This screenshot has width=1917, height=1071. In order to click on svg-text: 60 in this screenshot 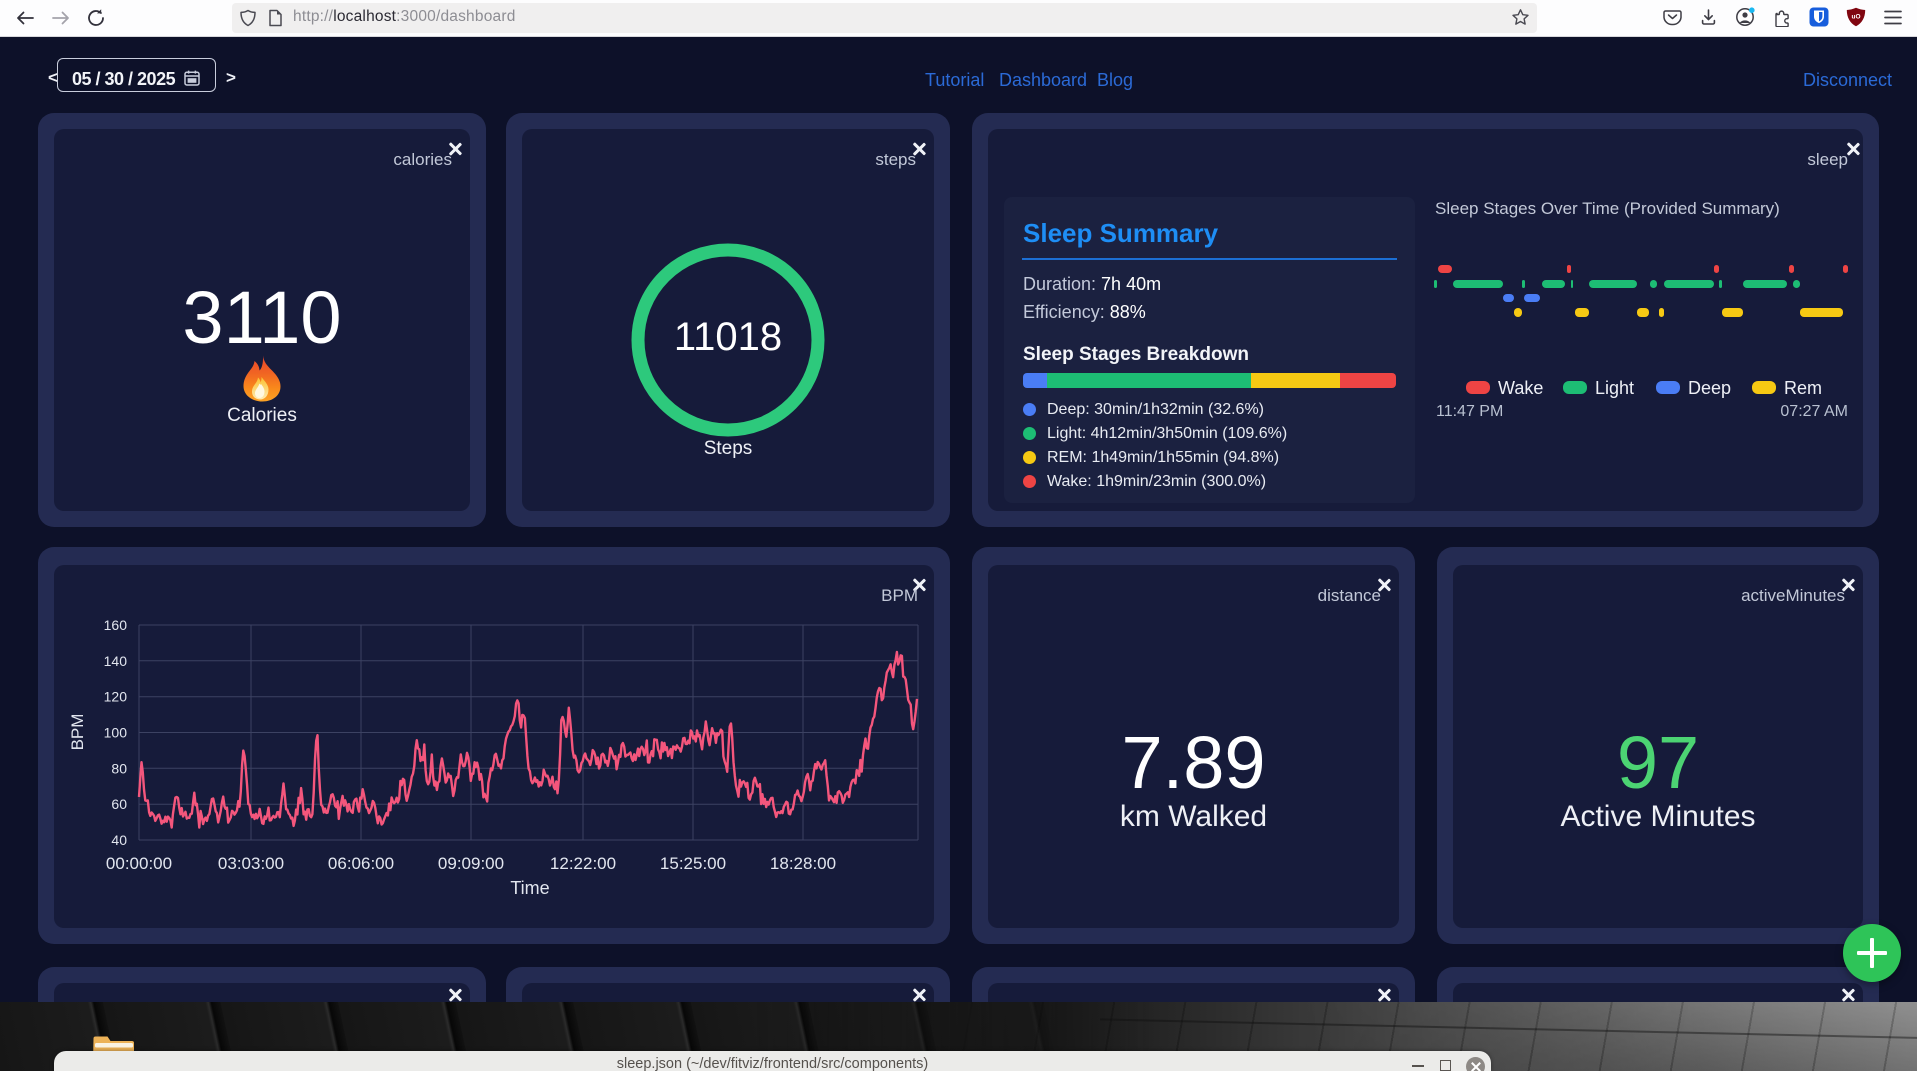, I will do `click(119, 804)`.